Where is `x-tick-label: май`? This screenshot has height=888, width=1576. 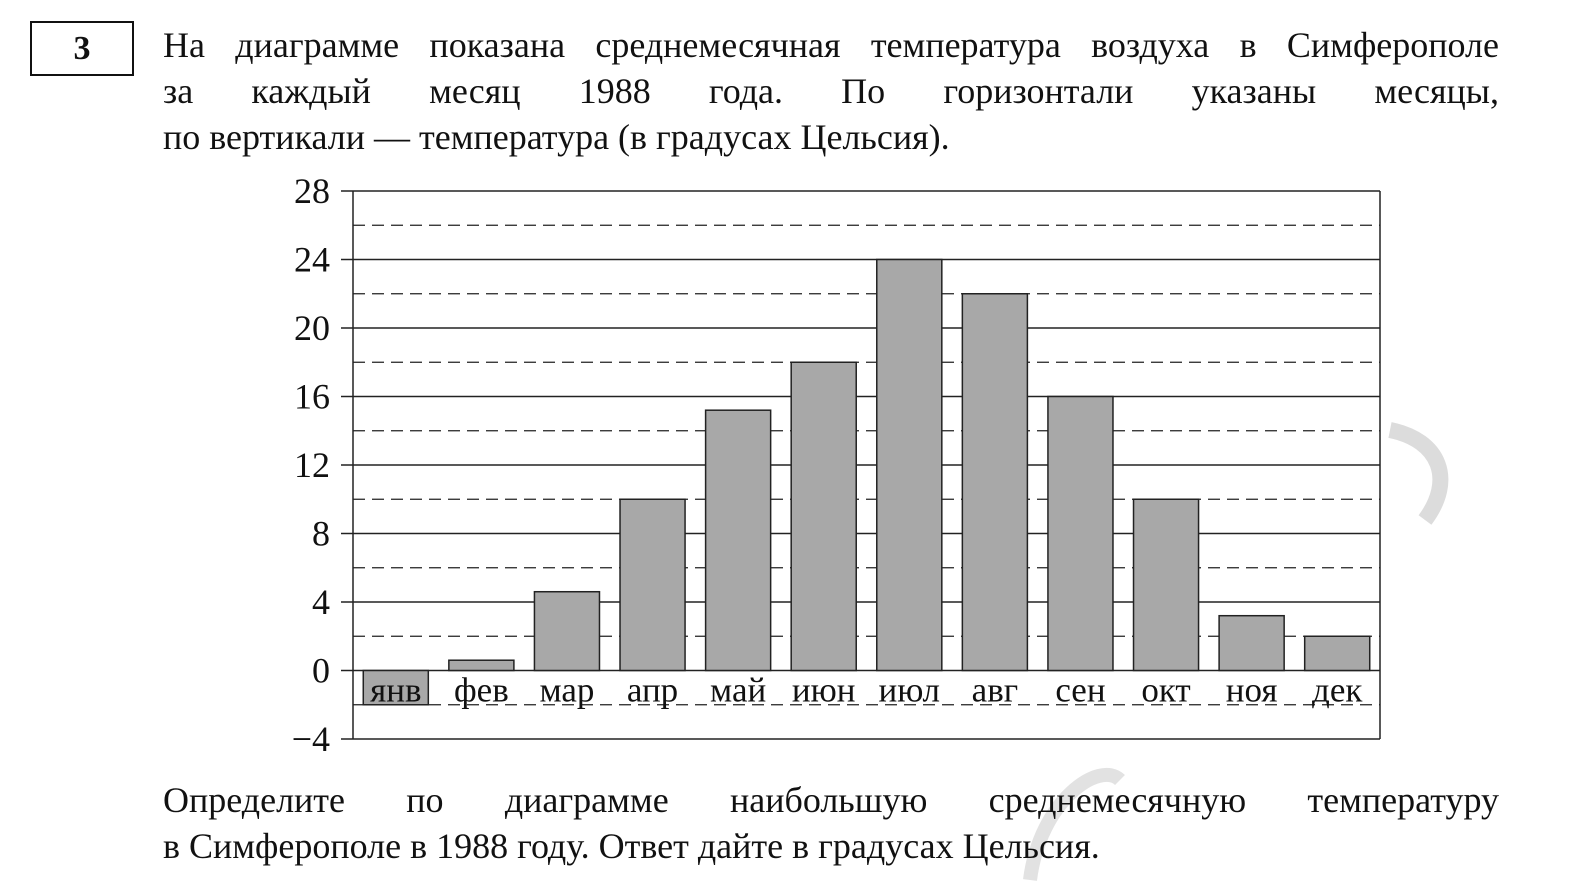 x-tick-label: май is located at coordinates (738, 690).